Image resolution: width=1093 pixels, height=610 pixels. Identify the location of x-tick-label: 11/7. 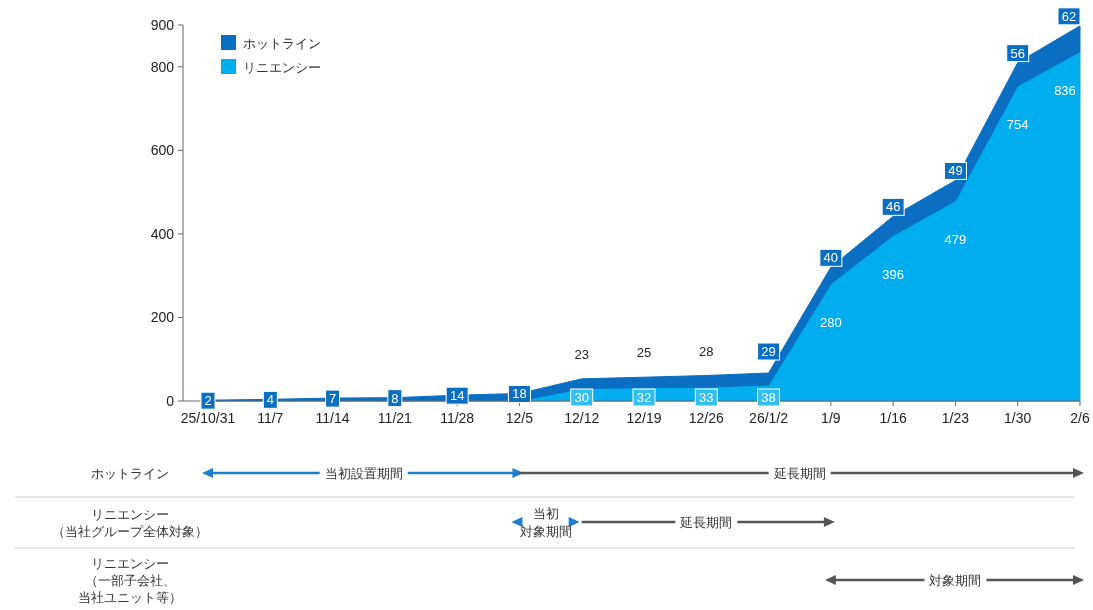
(270, 418).